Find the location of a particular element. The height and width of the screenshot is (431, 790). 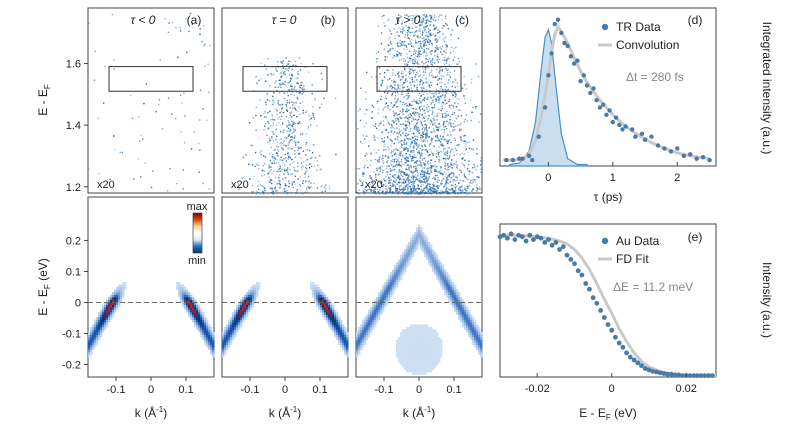

legend-tr-data-label: TR Data is located at coordinates (638, 27).